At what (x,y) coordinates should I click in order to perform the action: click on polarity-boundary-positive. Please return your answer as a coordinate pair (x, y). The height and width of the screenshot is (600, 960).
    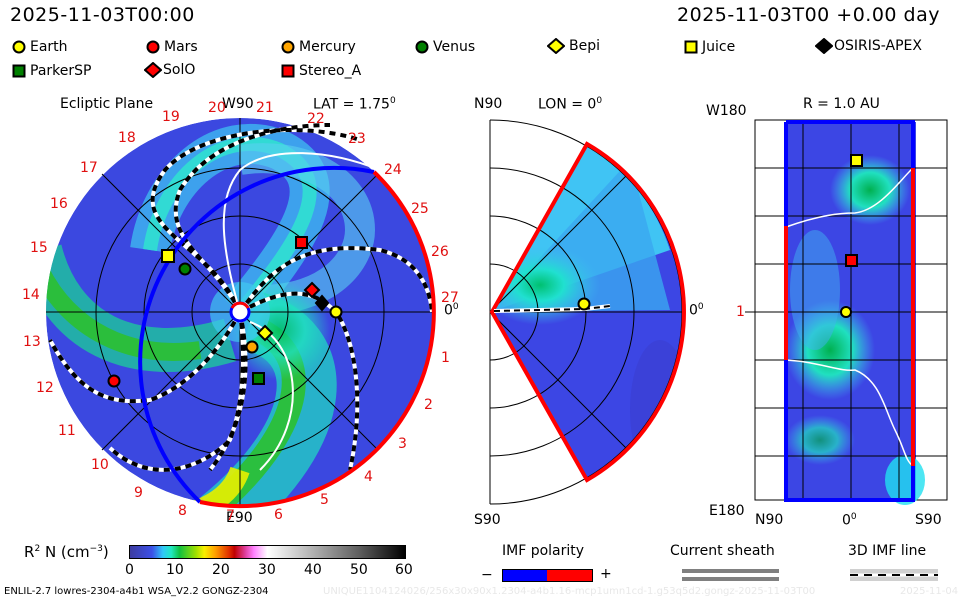
    Looking at the image, I should click on (317, 339).